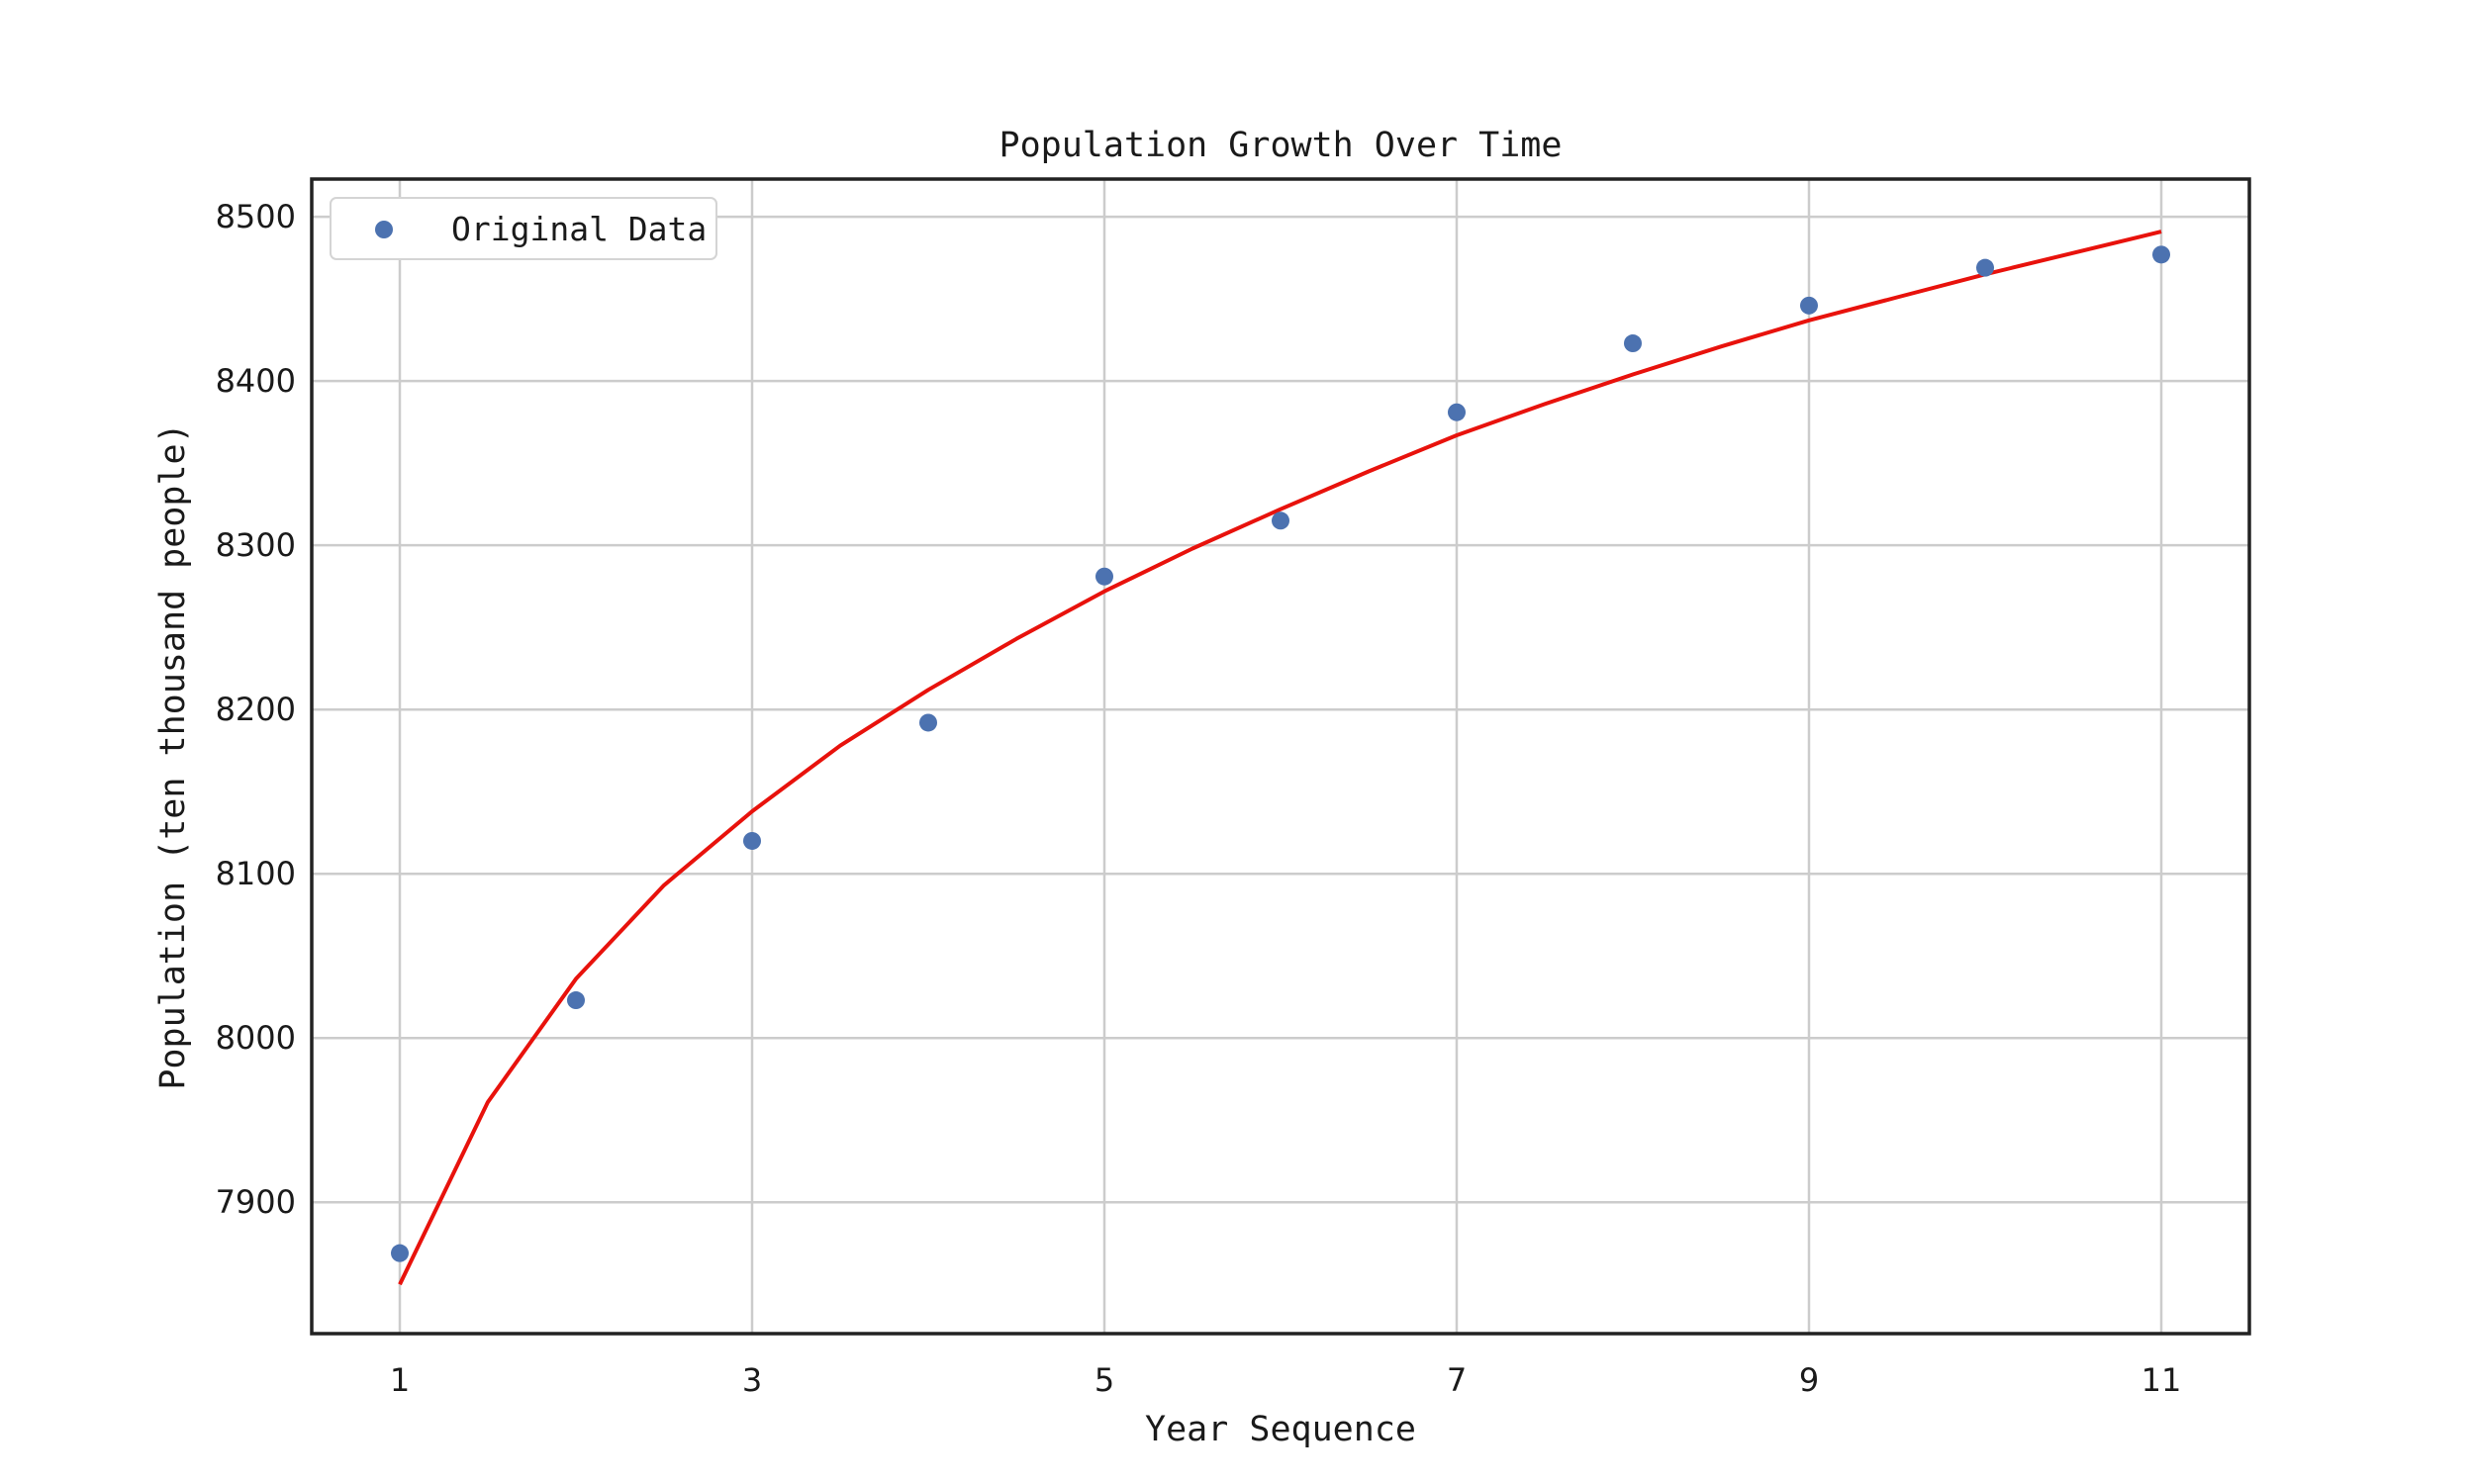 This screenshot has height=1484, width=2474. What do you see at coordinates (256, 1038) in the screenshot?
I see `y-tick-label: 8000` at bounding box center [256, 1038].